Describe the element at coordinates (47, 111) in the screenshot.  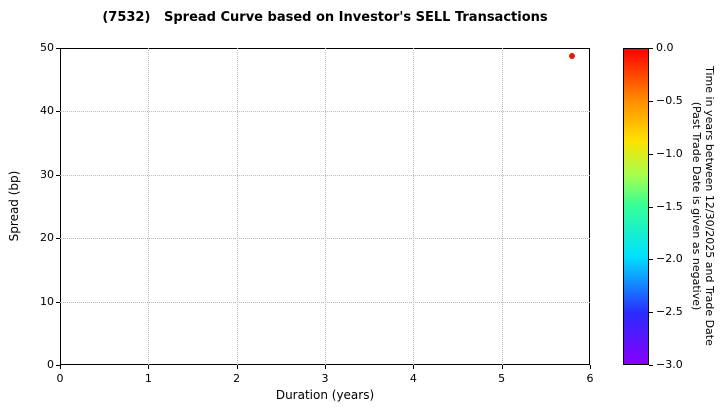
I see `y-tick-label: 40` at that location.